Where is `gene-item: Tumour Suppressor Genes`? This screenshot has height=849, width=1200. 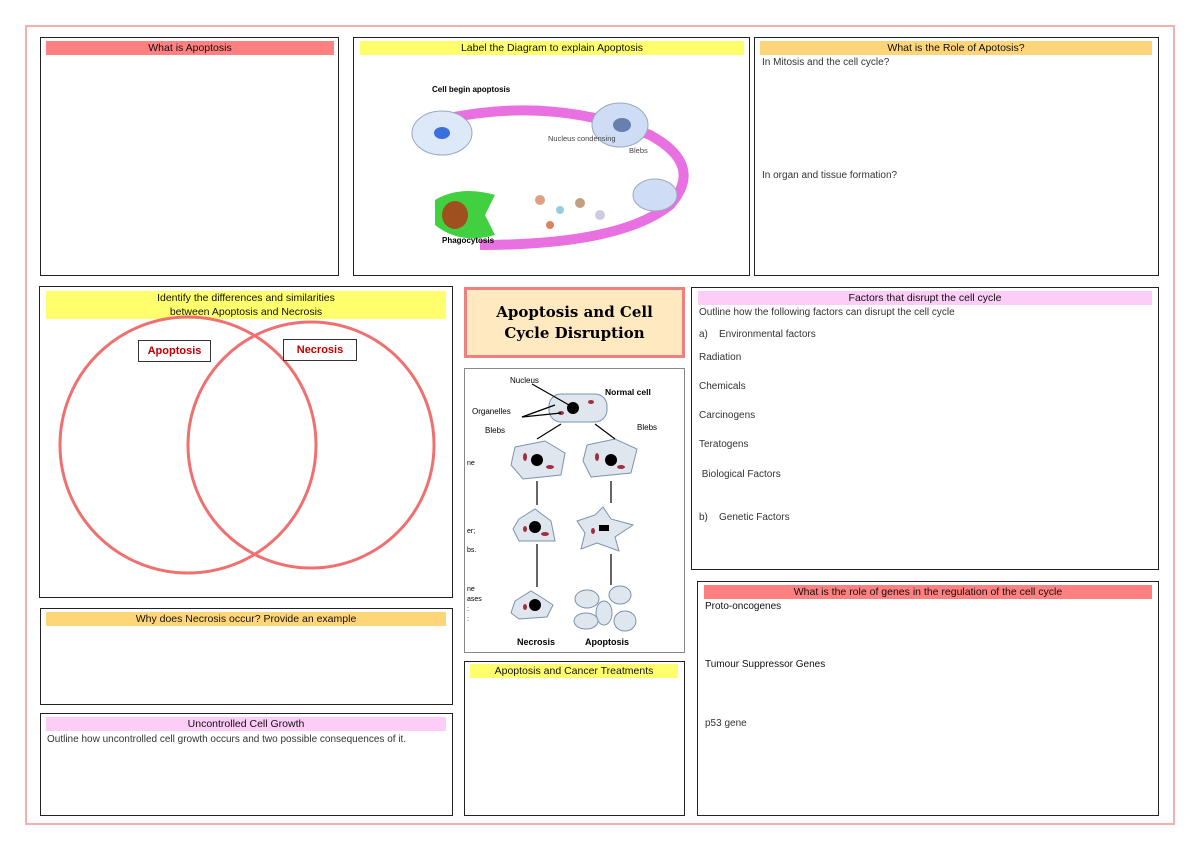 gene-item: Tumour Suppressor Genes is located at coordinates (765, 664).